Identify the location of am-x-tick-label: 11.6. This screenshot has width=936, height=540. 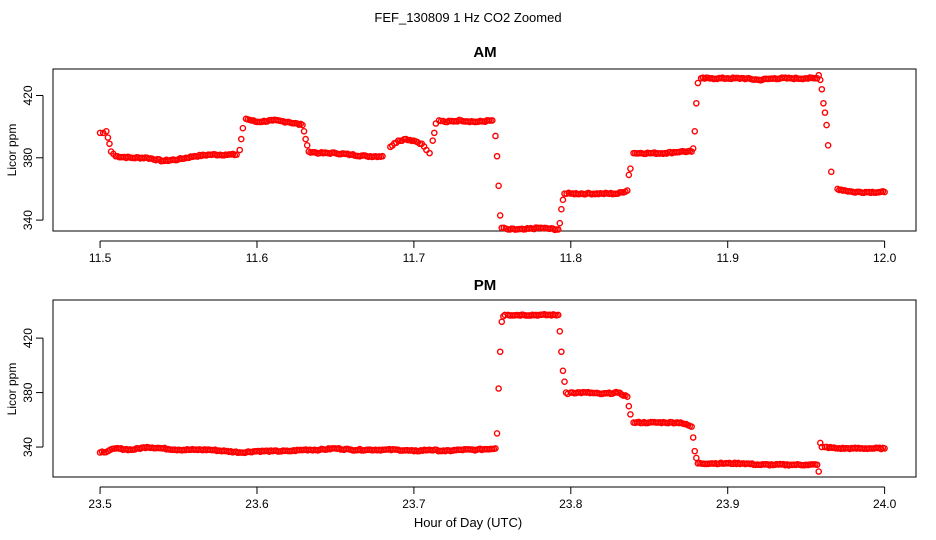
(257, 258).